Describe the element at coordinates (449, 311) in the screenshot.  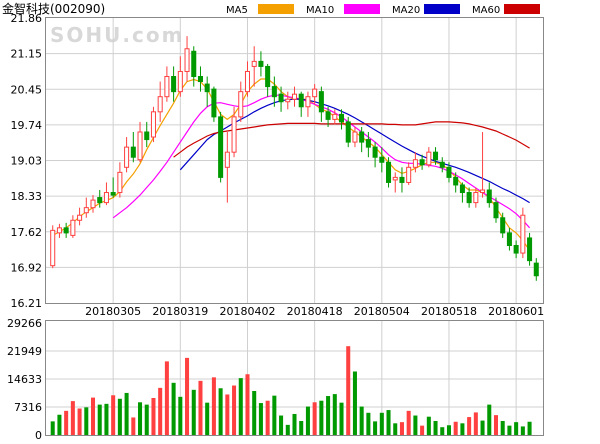
I see `date-x-tick-label: 20180518` at that location.